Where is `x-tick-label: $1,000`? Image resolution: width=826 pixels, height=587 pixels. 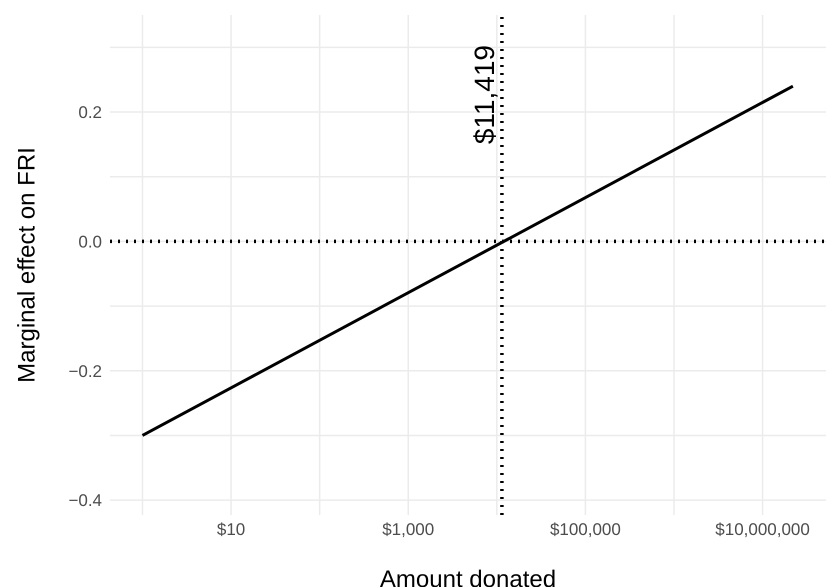
x-tick-label: $1,000 is located at coordinates (408, 530).